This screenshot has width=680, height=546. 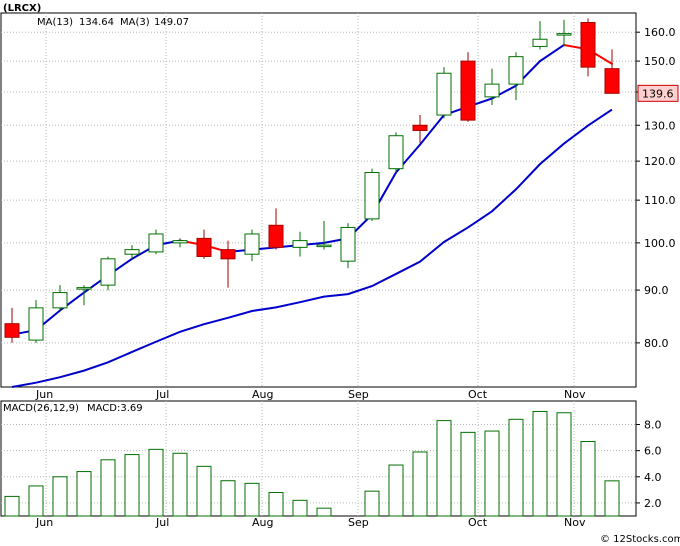 What do you see at coordinates (640, 539) in the screenshot?
I see `watermark: © 12Stocks.com` at bounding box center [640, 539].